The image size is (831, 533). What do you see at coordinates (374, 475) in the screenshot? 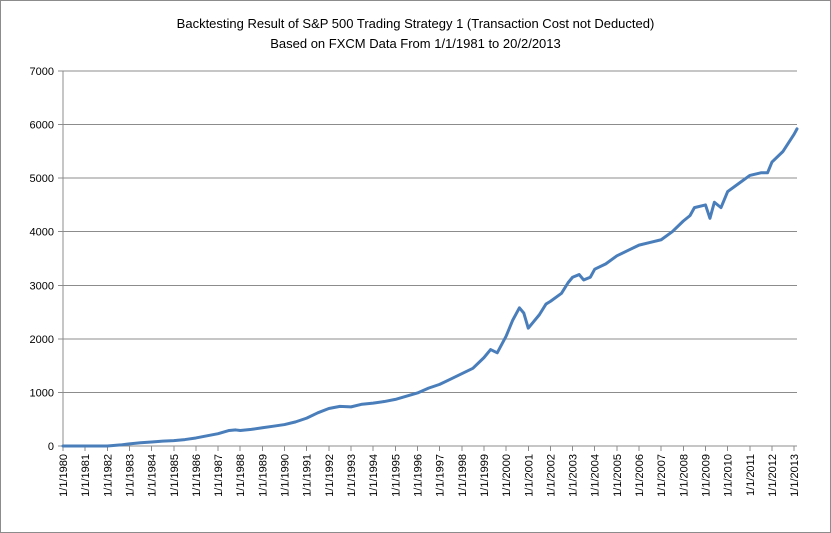
I see `x-tick-label: 1/1/1994` at bounding box center [374, 475].